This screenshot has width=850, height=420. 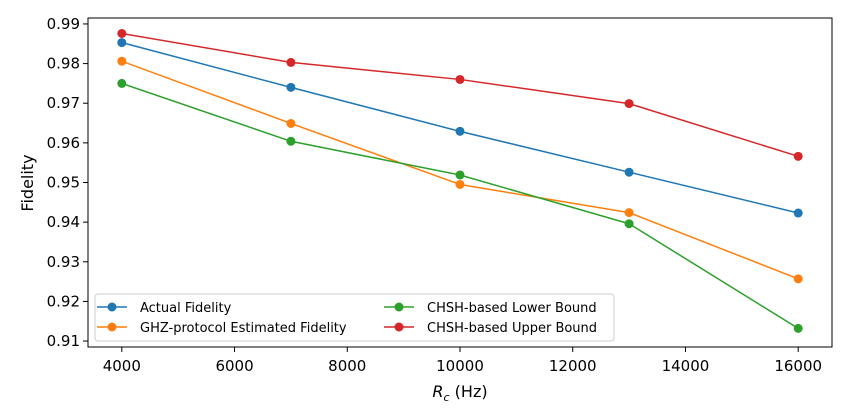 What do you see at coordinates (469, 391) in the screenshot?
I see `x-axis-label-unit: (Hz)` at bounding box center [469, 391].